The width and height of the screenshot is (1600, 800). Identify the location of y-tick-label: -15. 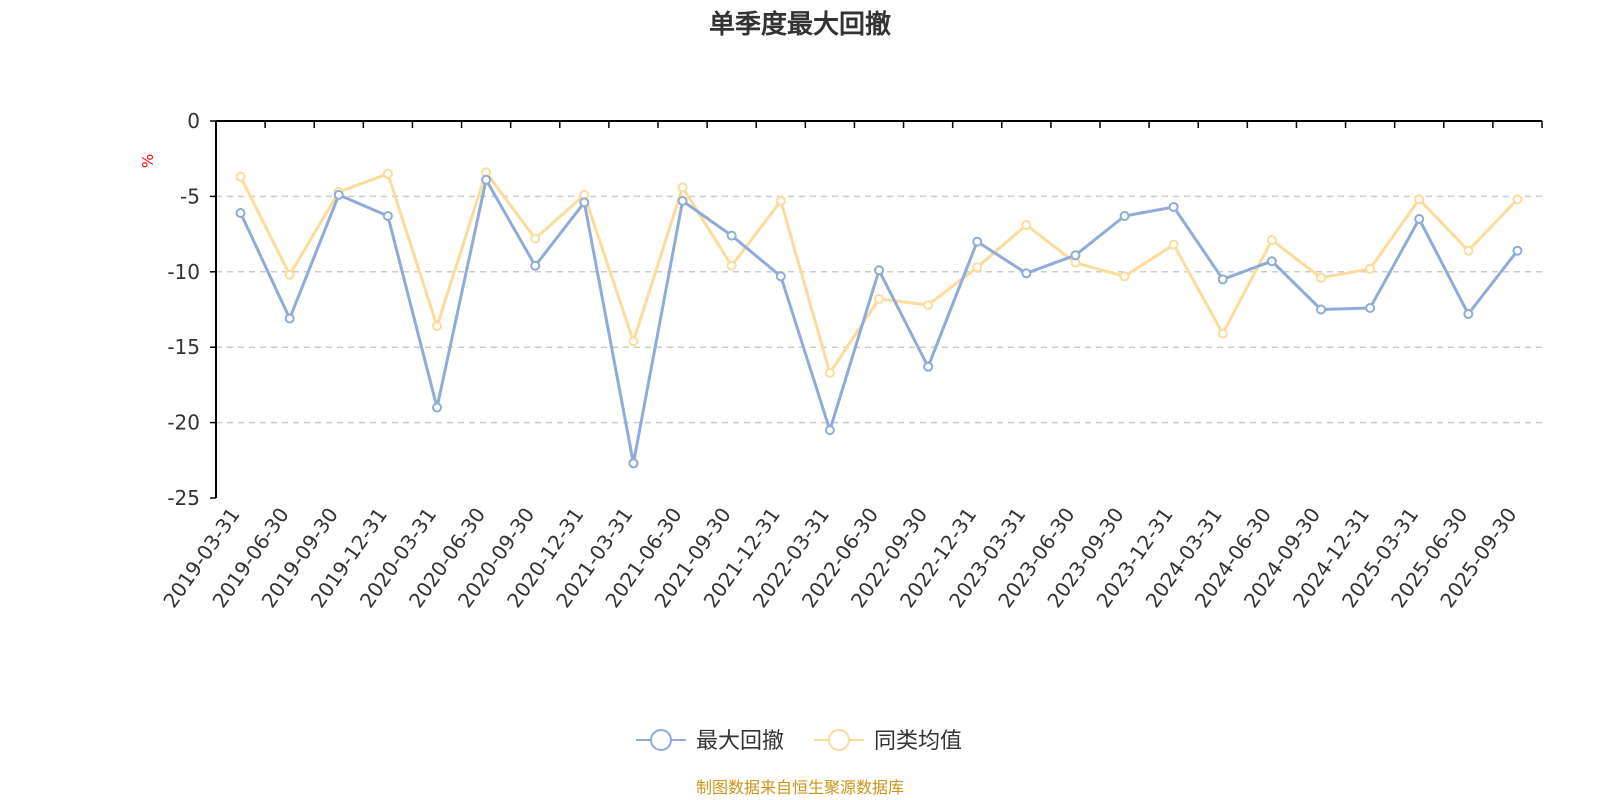
(183, 347).